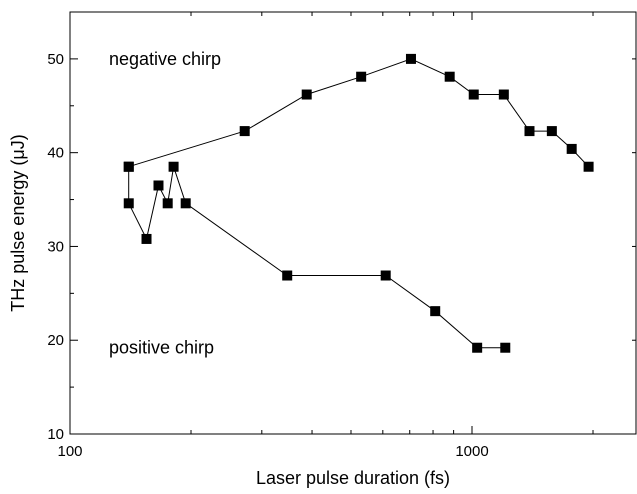 The width and height of the screenshot is (637, 494). What do you see at coordinates (55, 153) in the screenshot?
I see `y-tick-label: 40` at bounding box center [55, 153].